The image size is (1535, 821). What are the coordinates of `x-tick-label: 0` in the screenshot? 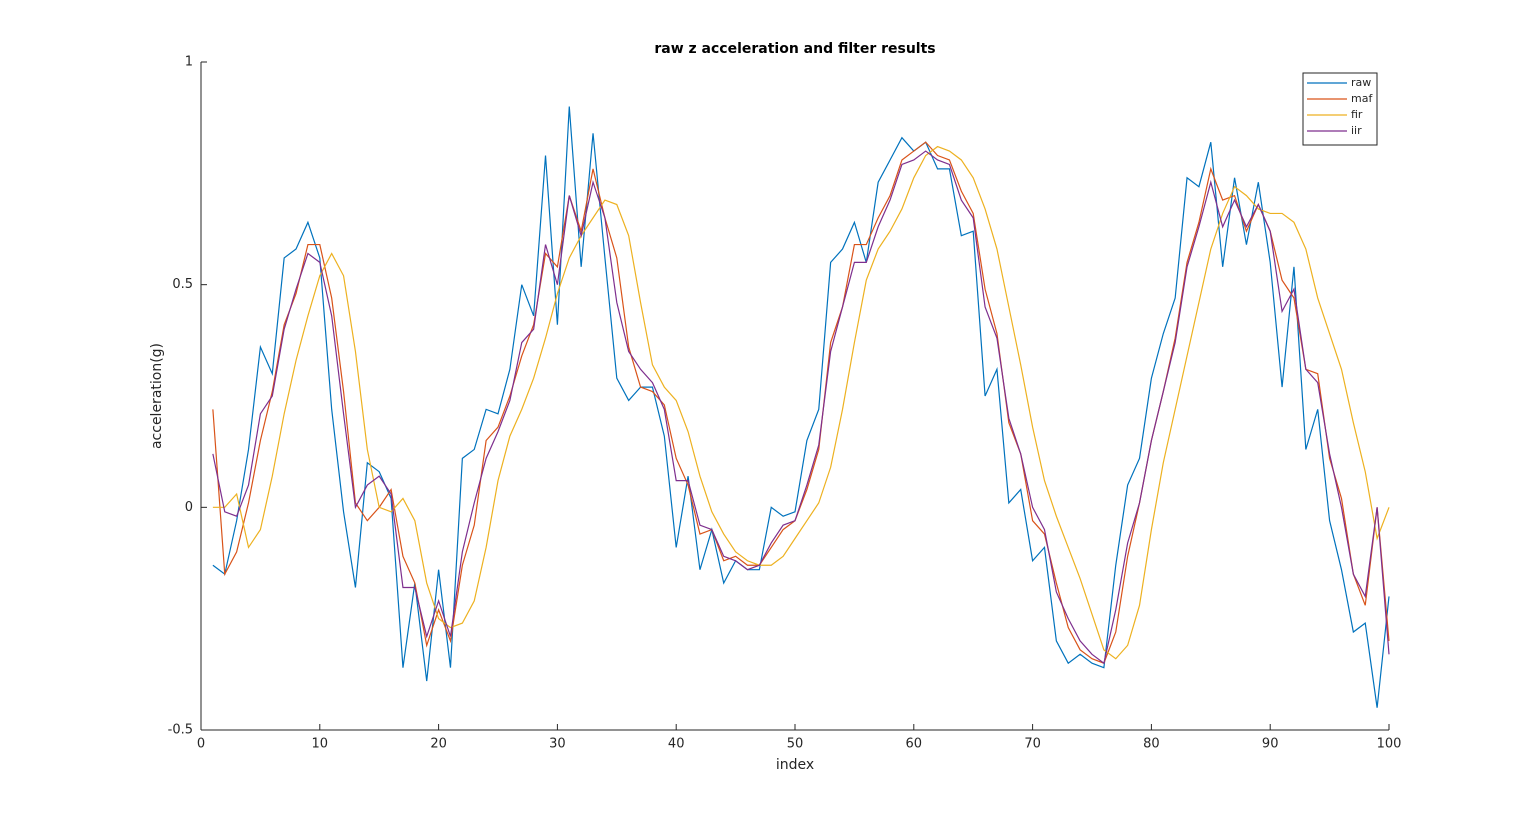 It's located at (201, 744).